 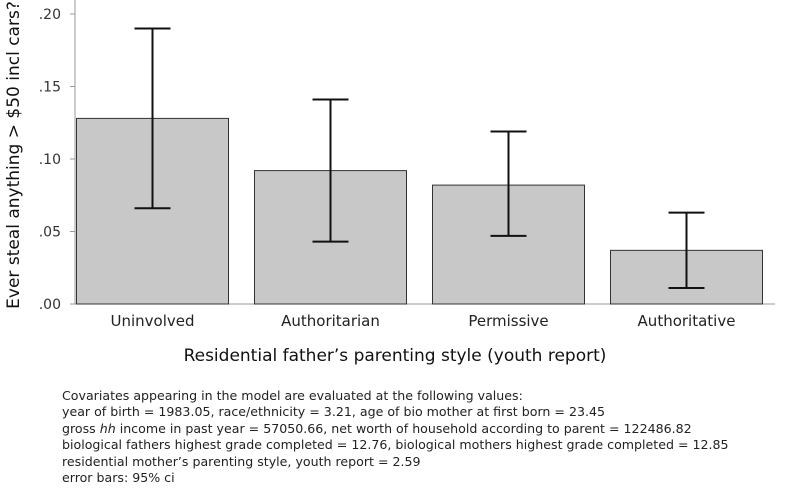 I want to click on notes-line-3-prefix: gross, so click(x=81, y=428).